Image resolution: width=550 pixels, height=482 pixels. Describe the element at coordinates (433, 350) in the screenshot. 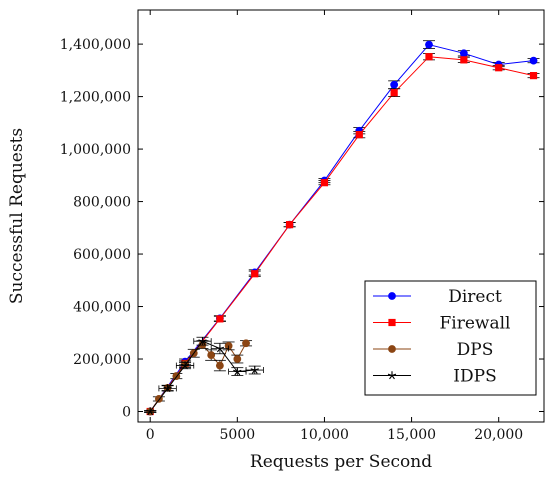

I see `legend-item-dps: DPS` at that location.